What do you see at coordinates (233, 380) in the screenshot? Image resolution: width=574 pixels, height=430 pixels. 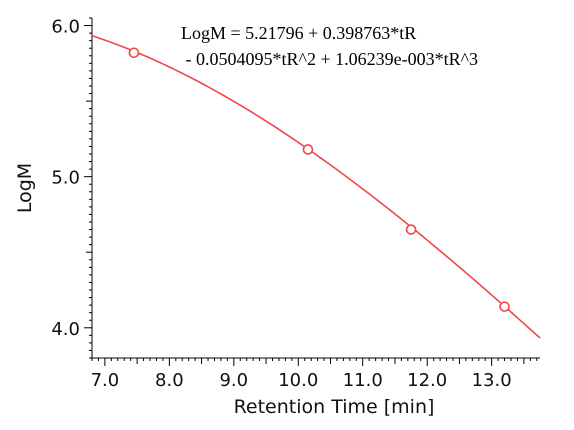 I see `x-tick-label: 9.0` at bounding box center [233, 380].